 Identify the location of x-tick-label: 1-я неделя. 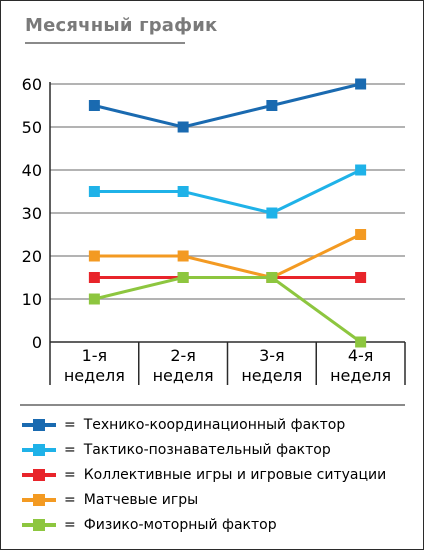
(94, 365).